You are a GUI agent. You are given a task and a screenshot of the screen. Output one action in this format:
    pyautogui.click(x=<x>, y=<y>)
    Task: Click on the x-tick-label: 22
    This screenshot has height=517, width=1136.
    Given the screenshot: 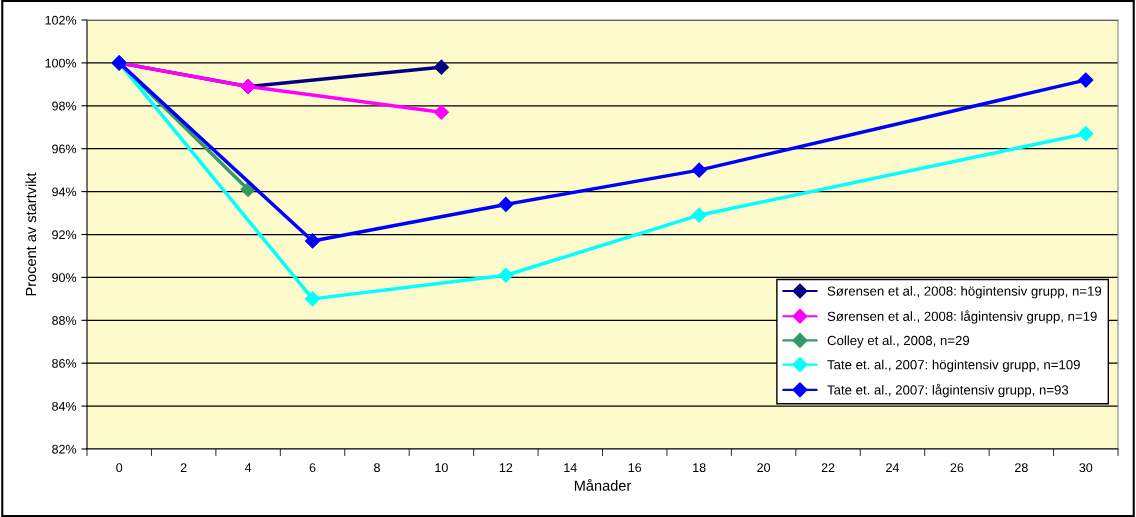 What is the action you would take?
    pyautogui.click(x=828, y=467)
    